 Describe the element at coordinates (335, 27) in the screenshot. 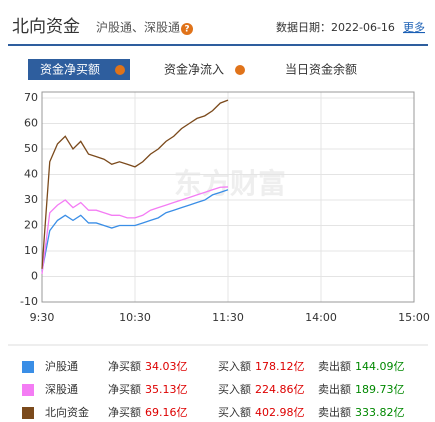

I see `date: 数据日期：2022-06-16` at that location.